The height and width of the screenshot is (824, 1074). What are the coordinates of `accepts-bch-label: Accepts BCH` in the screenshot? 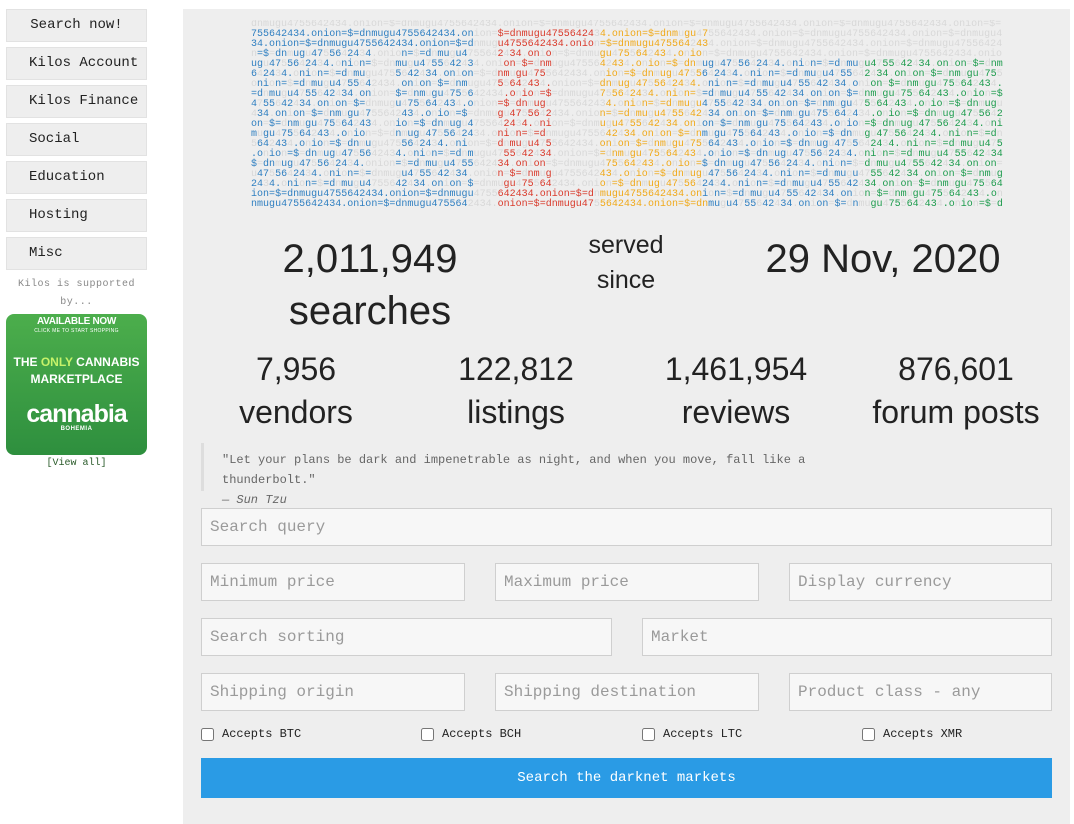 It's located at (482, 734).